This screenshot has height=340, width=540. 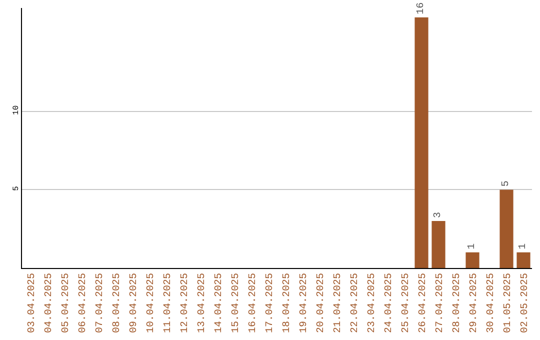 I want to click on x-tick-label: 03.04.2025, so click(x=32, y=303).